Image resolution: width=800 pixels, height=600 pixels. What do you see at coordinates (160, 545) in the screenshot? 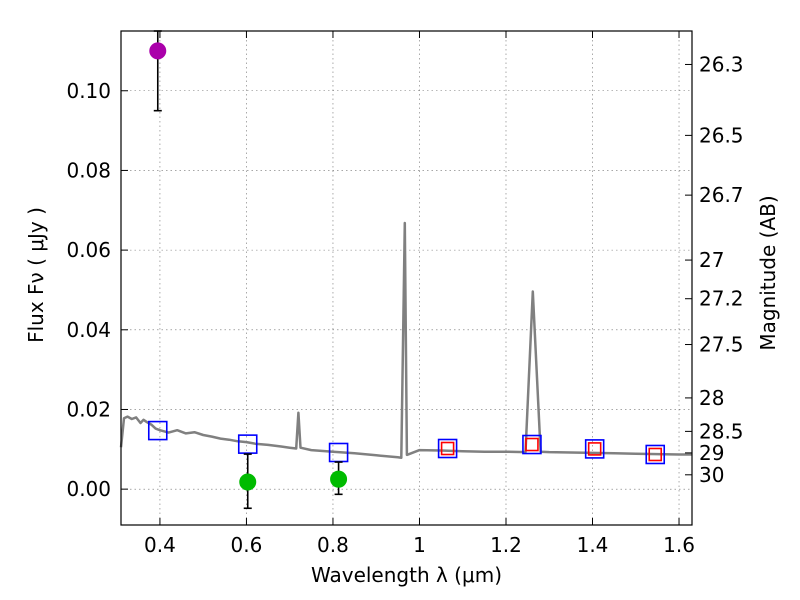
I see `x-tick-label: 0.4` at bounding box center [160, 545].